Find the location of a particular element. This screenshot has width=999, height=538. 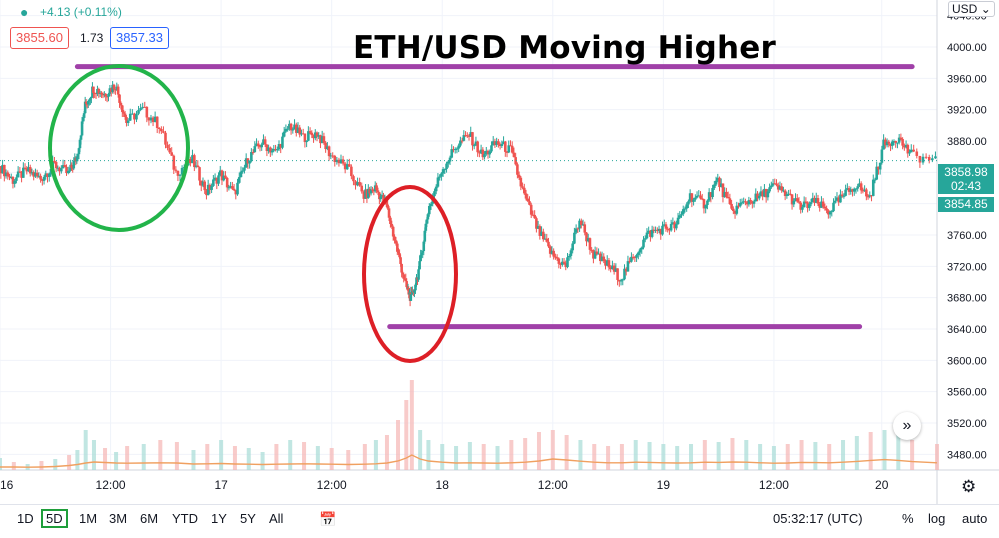

currency-select: USD ⌄ is located at coordinates (971, 9).